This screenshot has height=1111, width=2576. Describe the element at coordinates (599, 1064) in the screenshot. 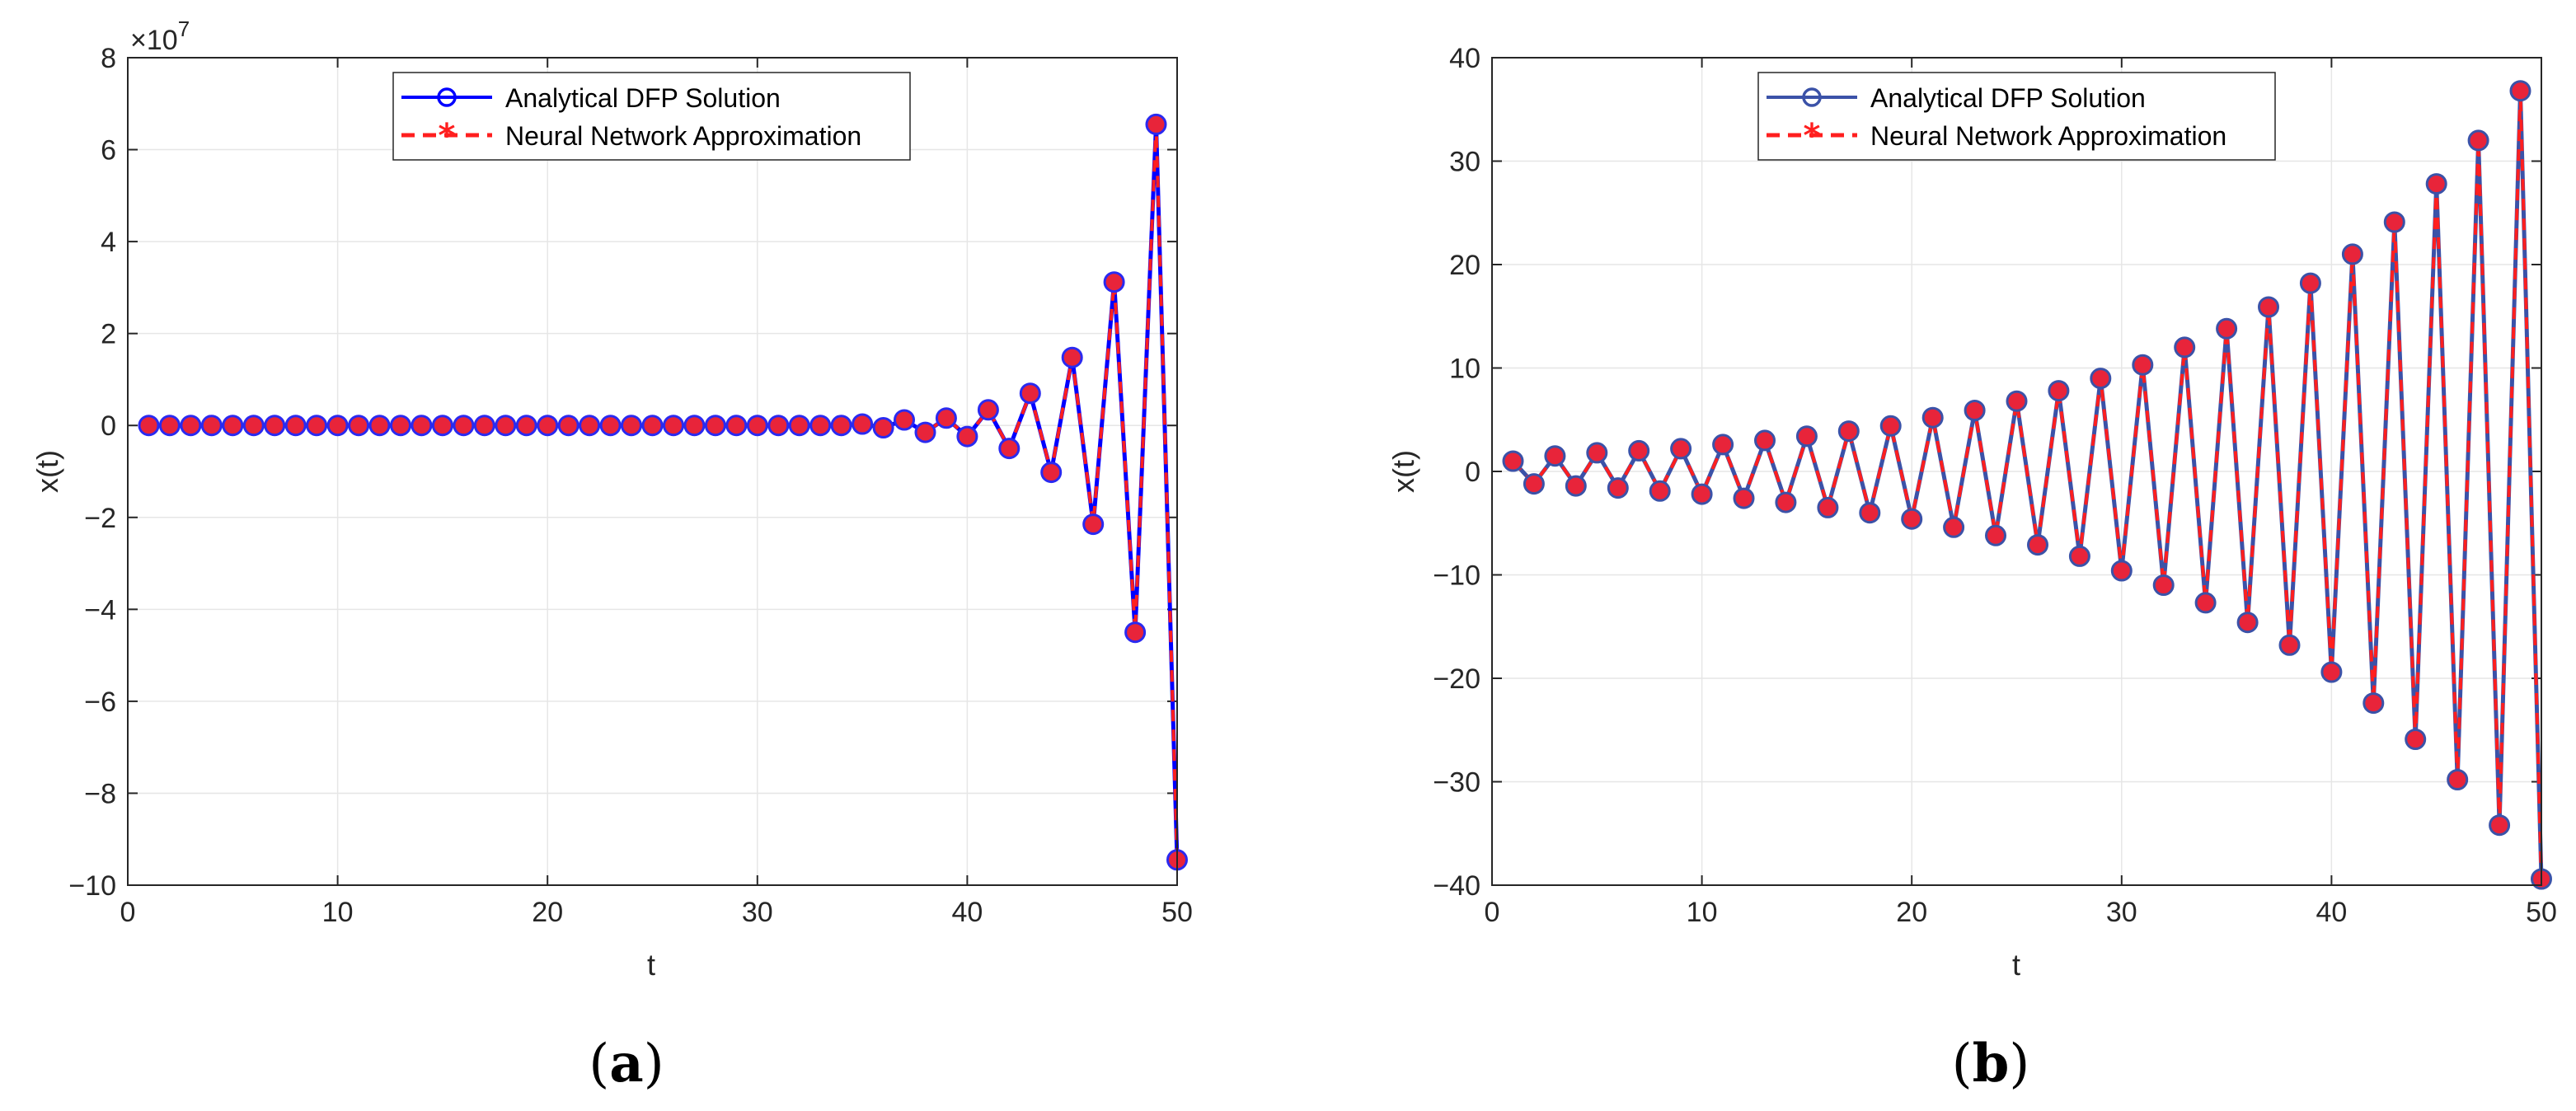

I see `caption-open-a: (` at that location.